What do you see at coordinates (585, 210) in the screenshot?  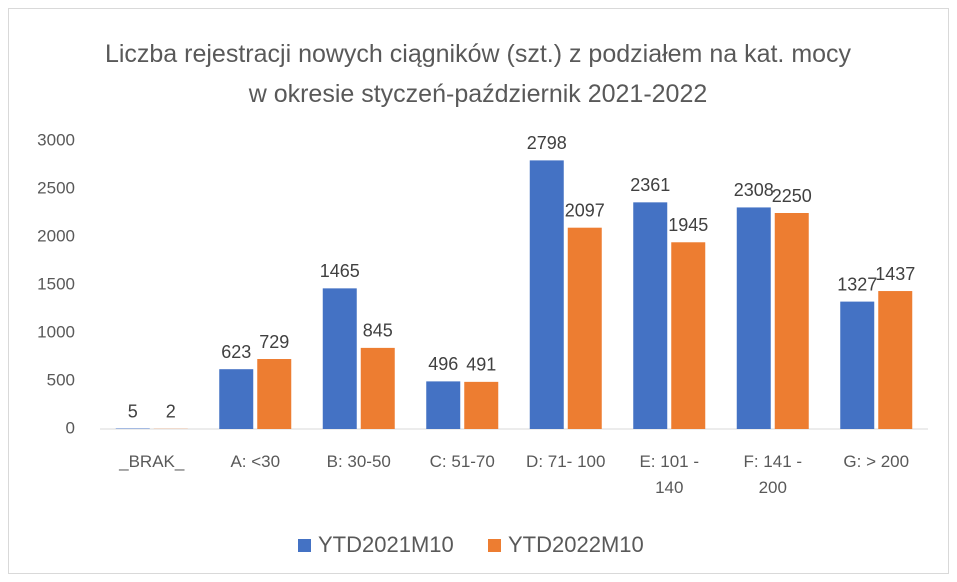 I see `value-label: 2097` at bounding box center [585, 210].